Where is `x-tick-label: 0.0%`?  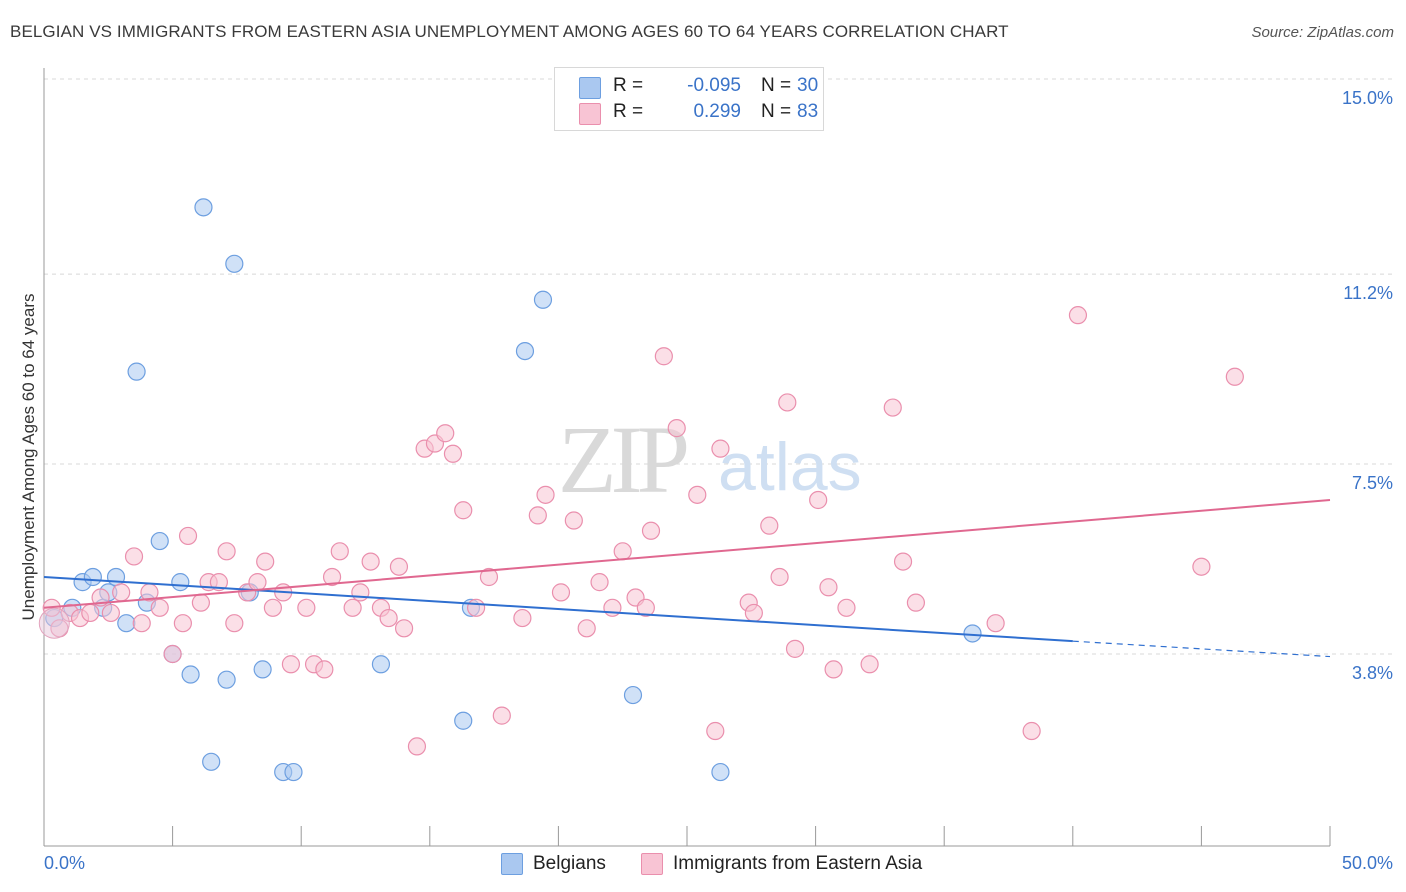 x-tick-label: 0.0% is located at coordinates (64, 863).